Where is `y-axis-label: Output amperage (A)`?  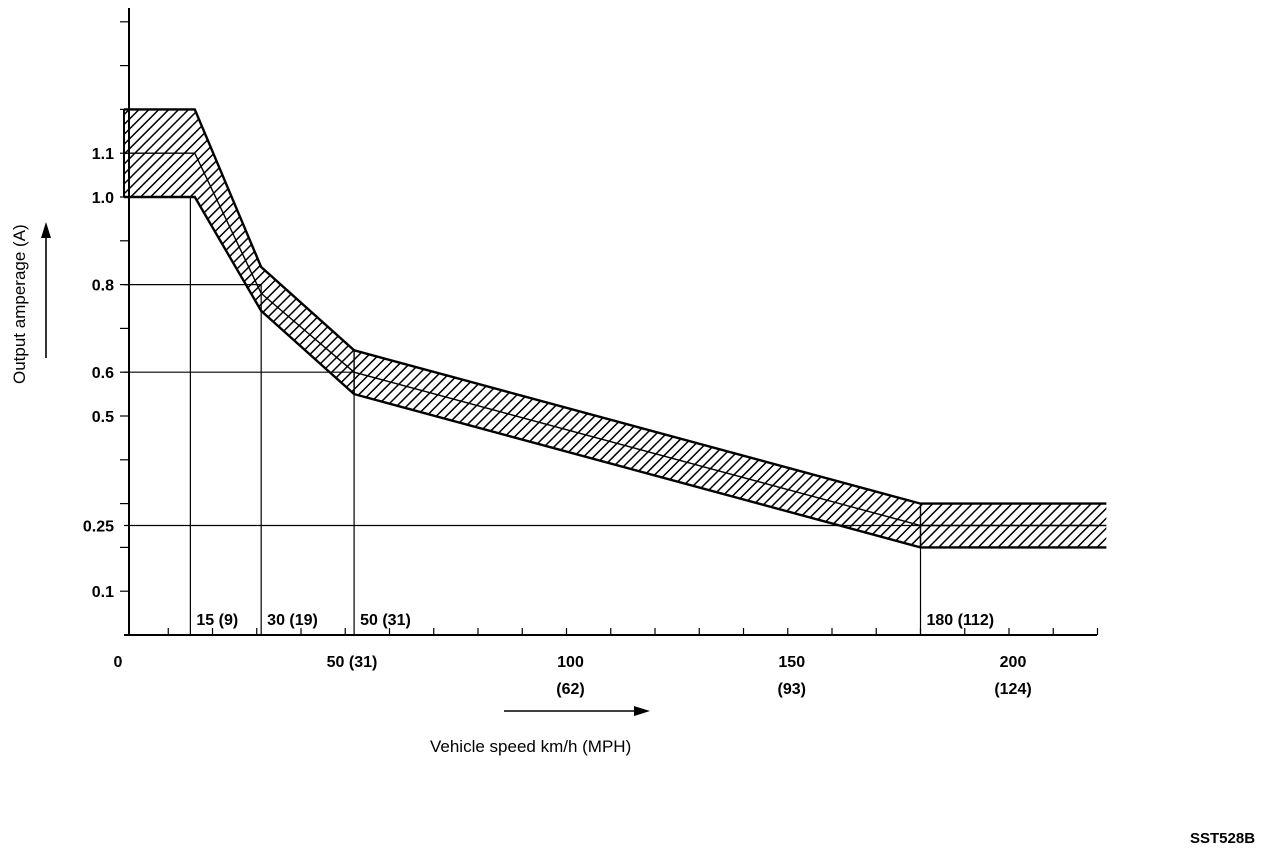
y-axis-label: Output amperage (A) is located at coordinates (19, 304).